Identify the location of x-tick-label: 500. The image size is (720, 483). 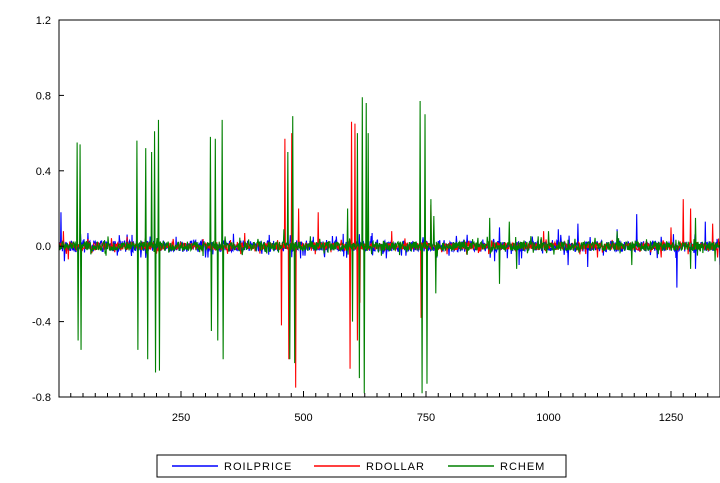
(303, 418).